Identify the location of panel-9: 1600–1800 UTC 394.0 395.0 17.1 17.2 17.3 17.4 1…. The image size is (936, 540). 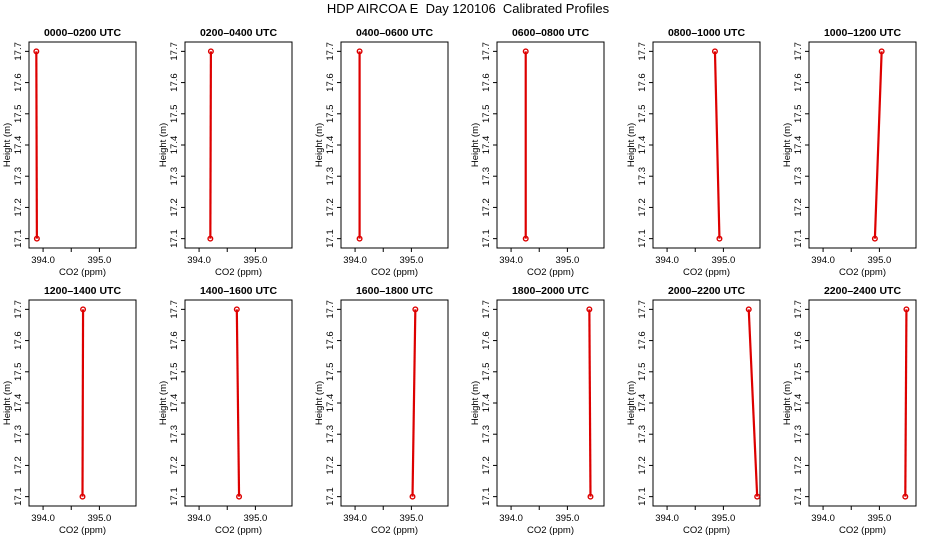
(381, 410).